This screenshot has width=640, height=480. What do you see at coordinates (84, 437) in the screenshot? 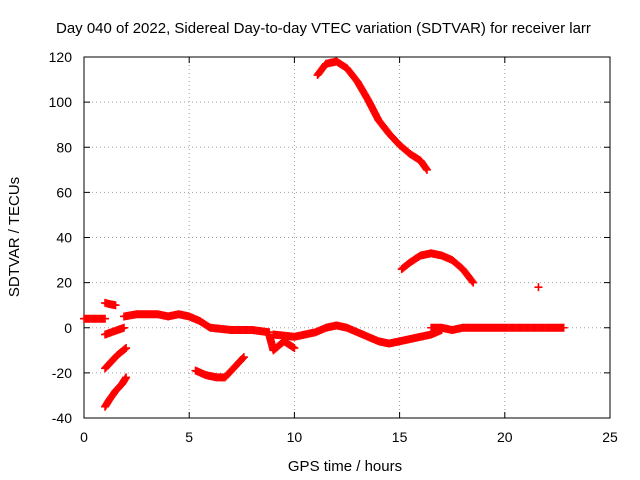
I see `x-tick-label: 0` at bounding box center [84, 437].